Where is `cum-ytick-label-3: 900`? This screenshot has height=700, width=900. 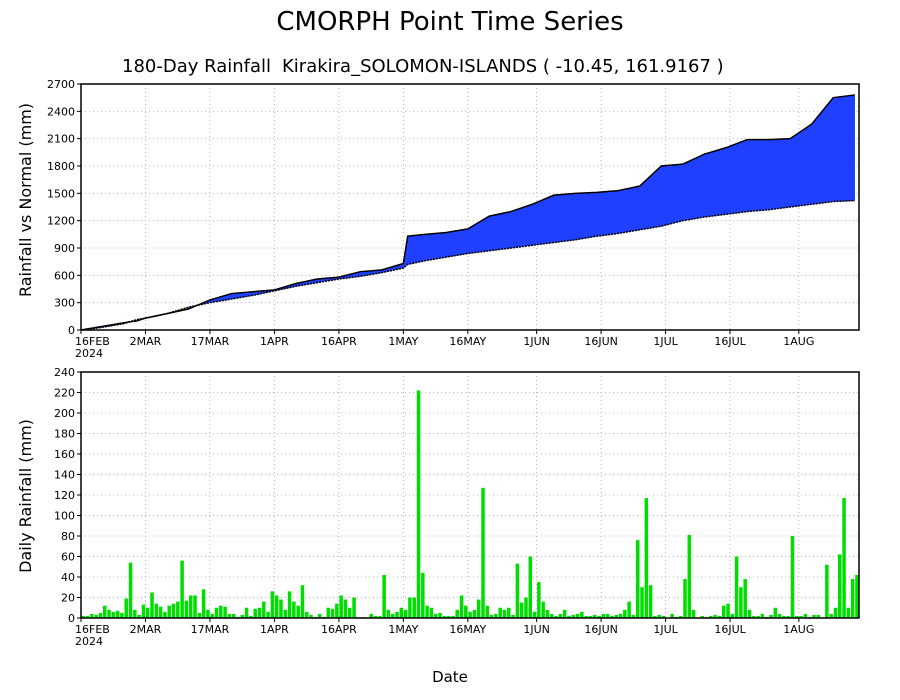 cum-ytick-label-3: 900 is located at coordinates (64, 248).